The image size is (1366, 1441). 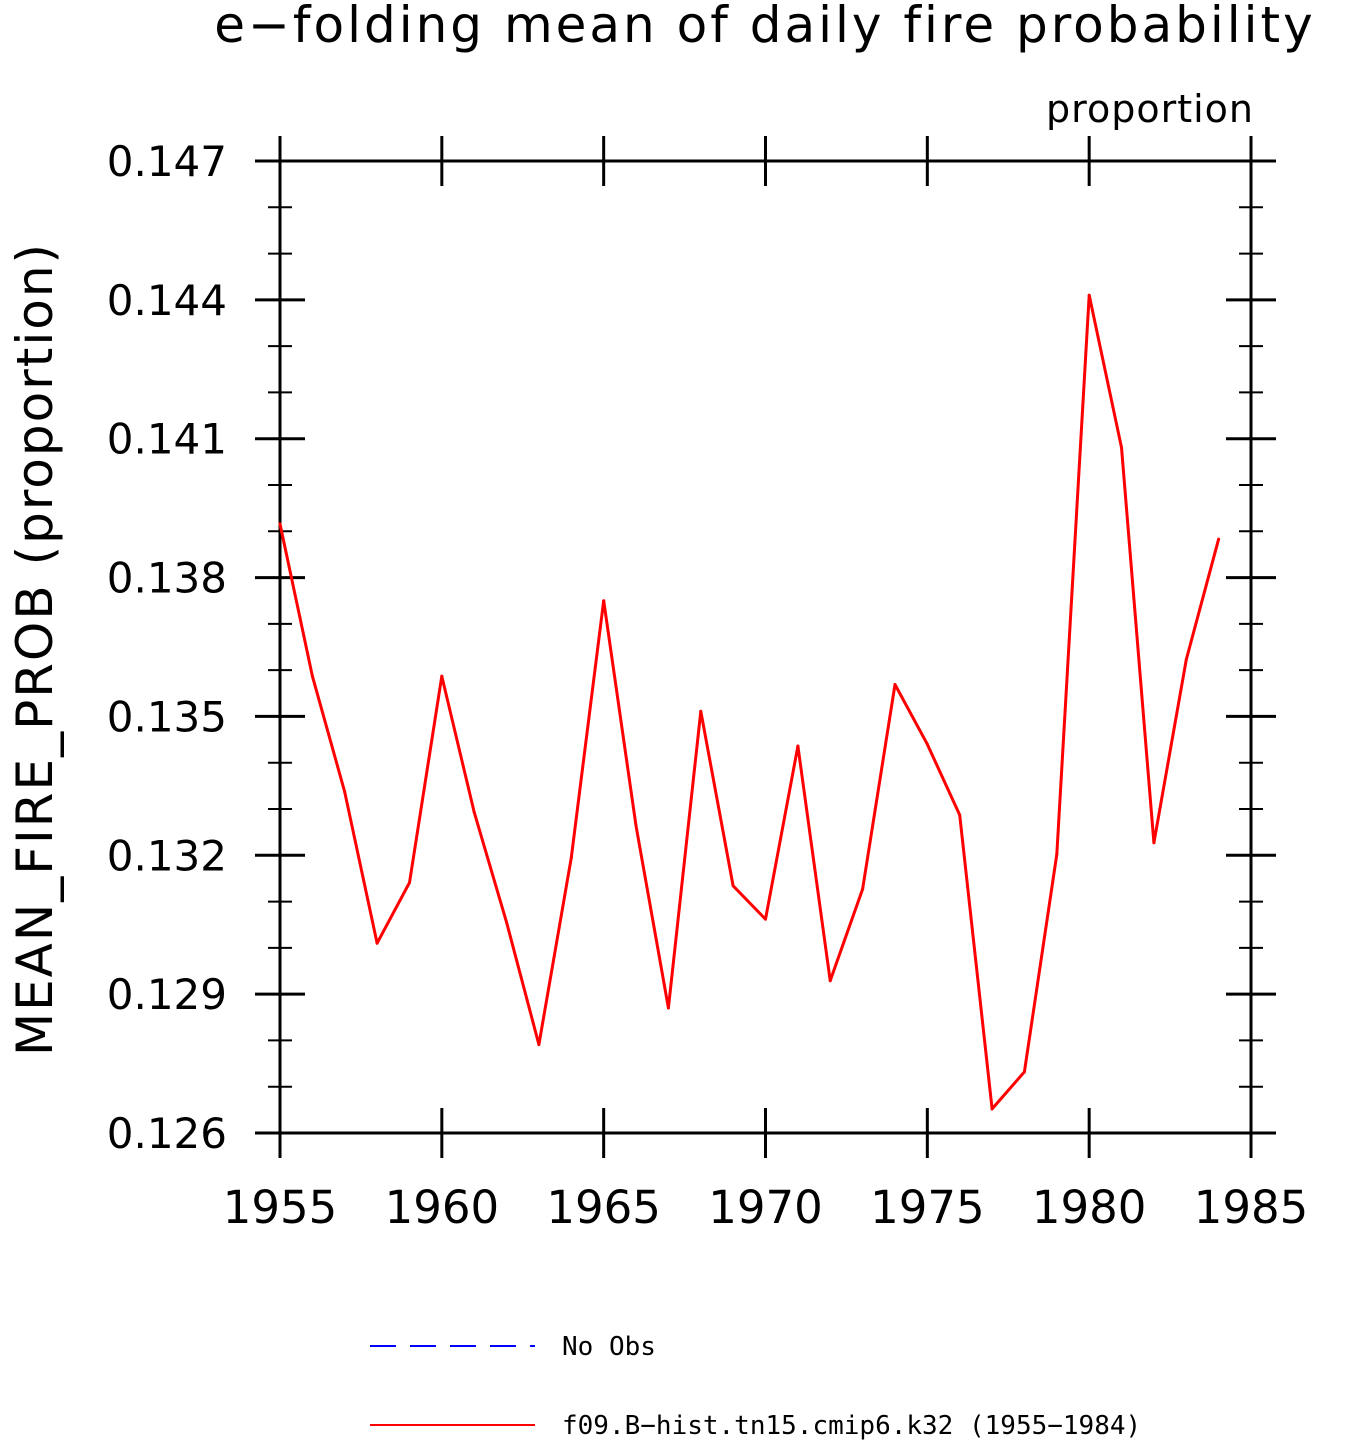 What do you see at coordinates (167, 716) in the screenshot?
I see `y-tick-label: 0.135` at bounding box center [167, 716].